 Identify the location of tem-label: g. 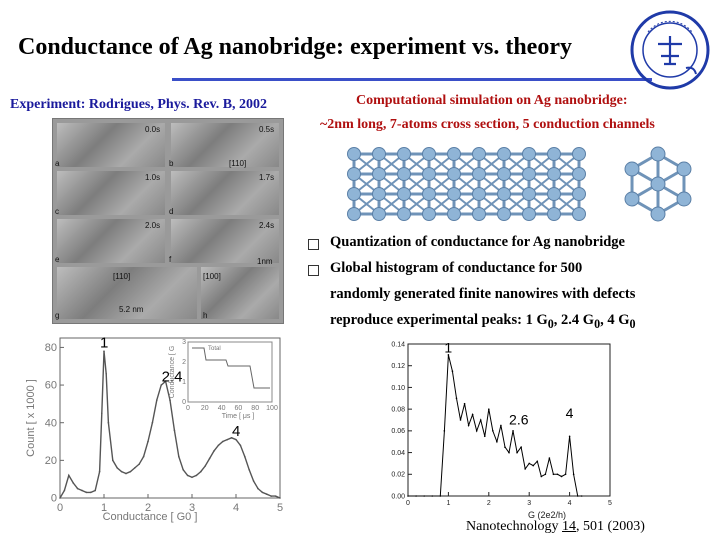
(57, 315).